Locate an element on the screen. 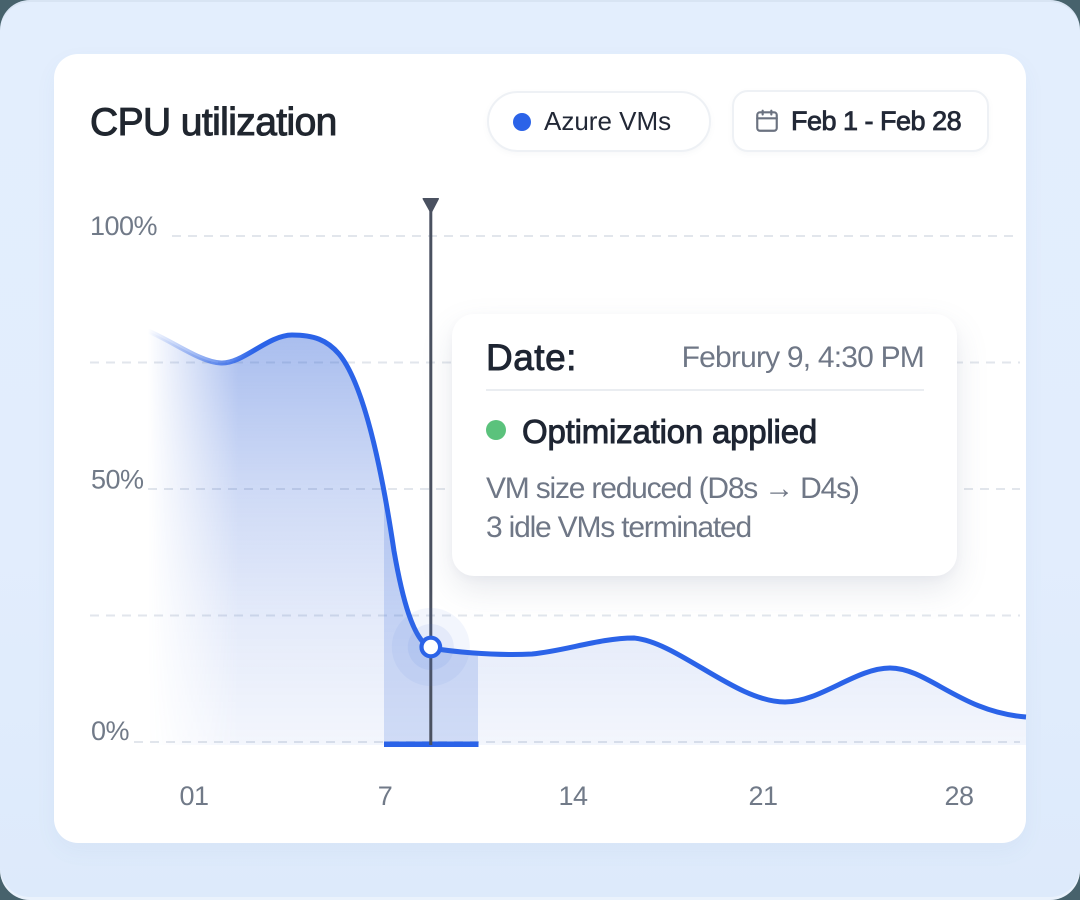 This screenshot has height=900, width=1080. svg-text: 100% is located at coordinates (124, 226).